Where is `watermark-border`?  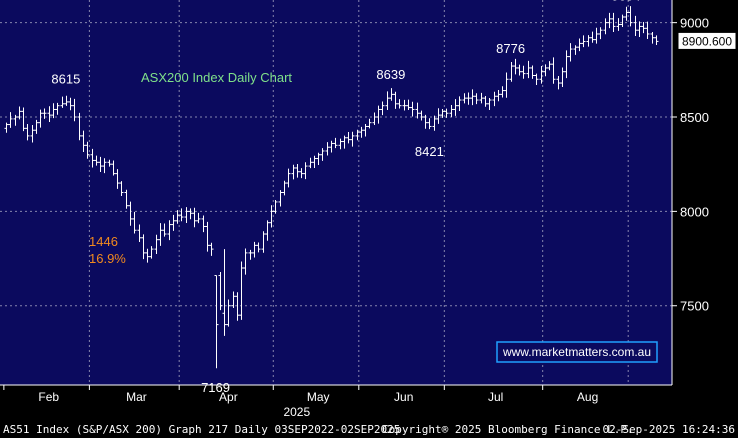 watermark-border is located at coordinates (577, 352).